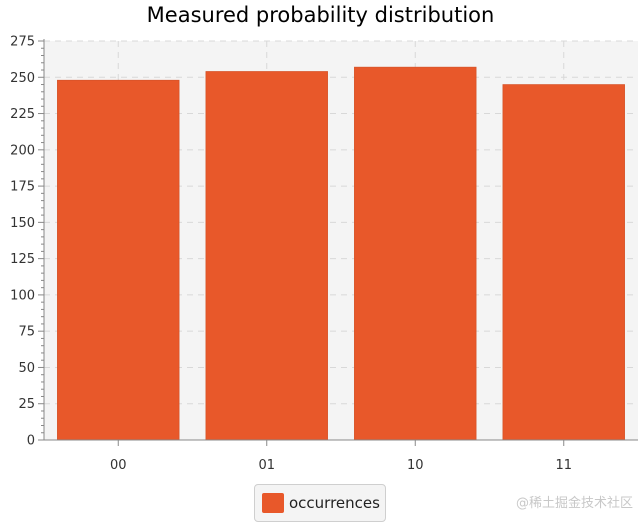 The width and height of the screenshot is (641, 526). Describe the element at coordinates (31, 441) in the screenshot. I see `y-tick-label: 0` at that location.